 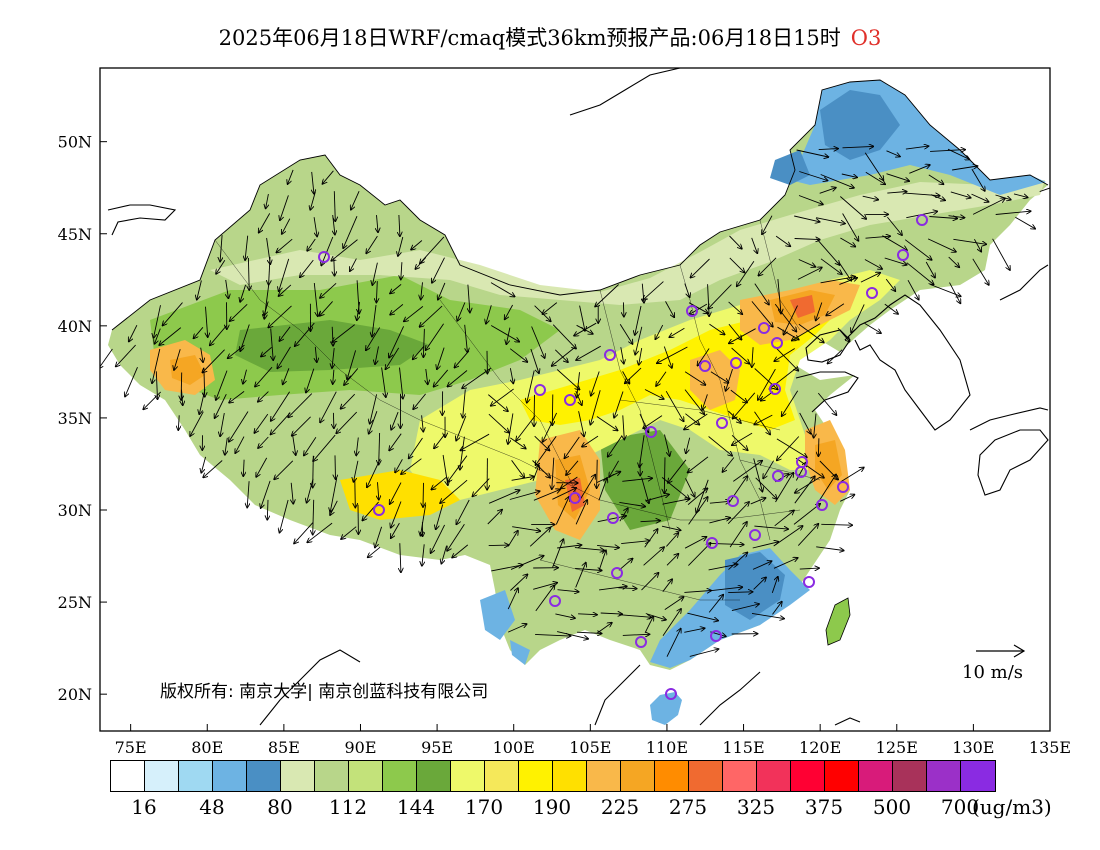 I want to click on colorbar-label: 275, so click(x=688, y=807).